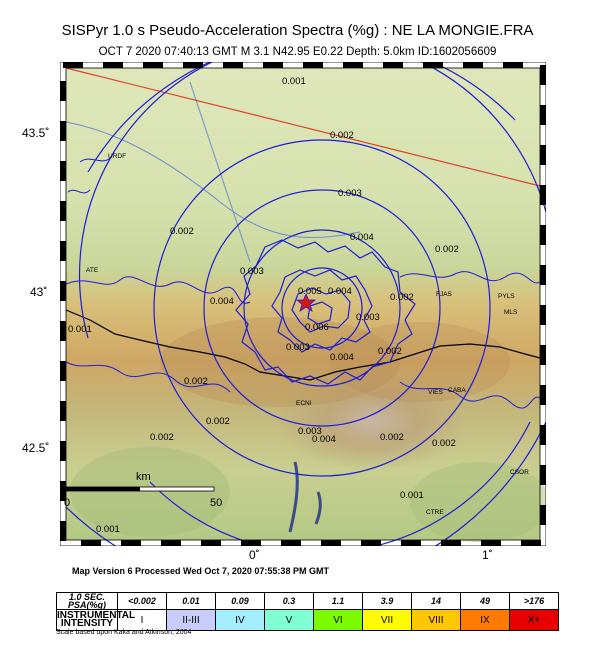 This screenshot has height=664, width=595. Describe the element at coordinates (36, 133) in the screenshot. I see `lat-label-43.5: 43.5˚` at that location.